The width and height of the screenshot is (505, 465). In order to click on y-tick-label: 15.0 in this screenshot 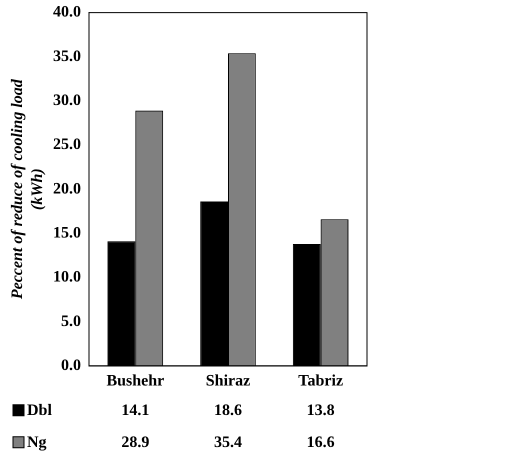, I will do `click(67, 233)`.